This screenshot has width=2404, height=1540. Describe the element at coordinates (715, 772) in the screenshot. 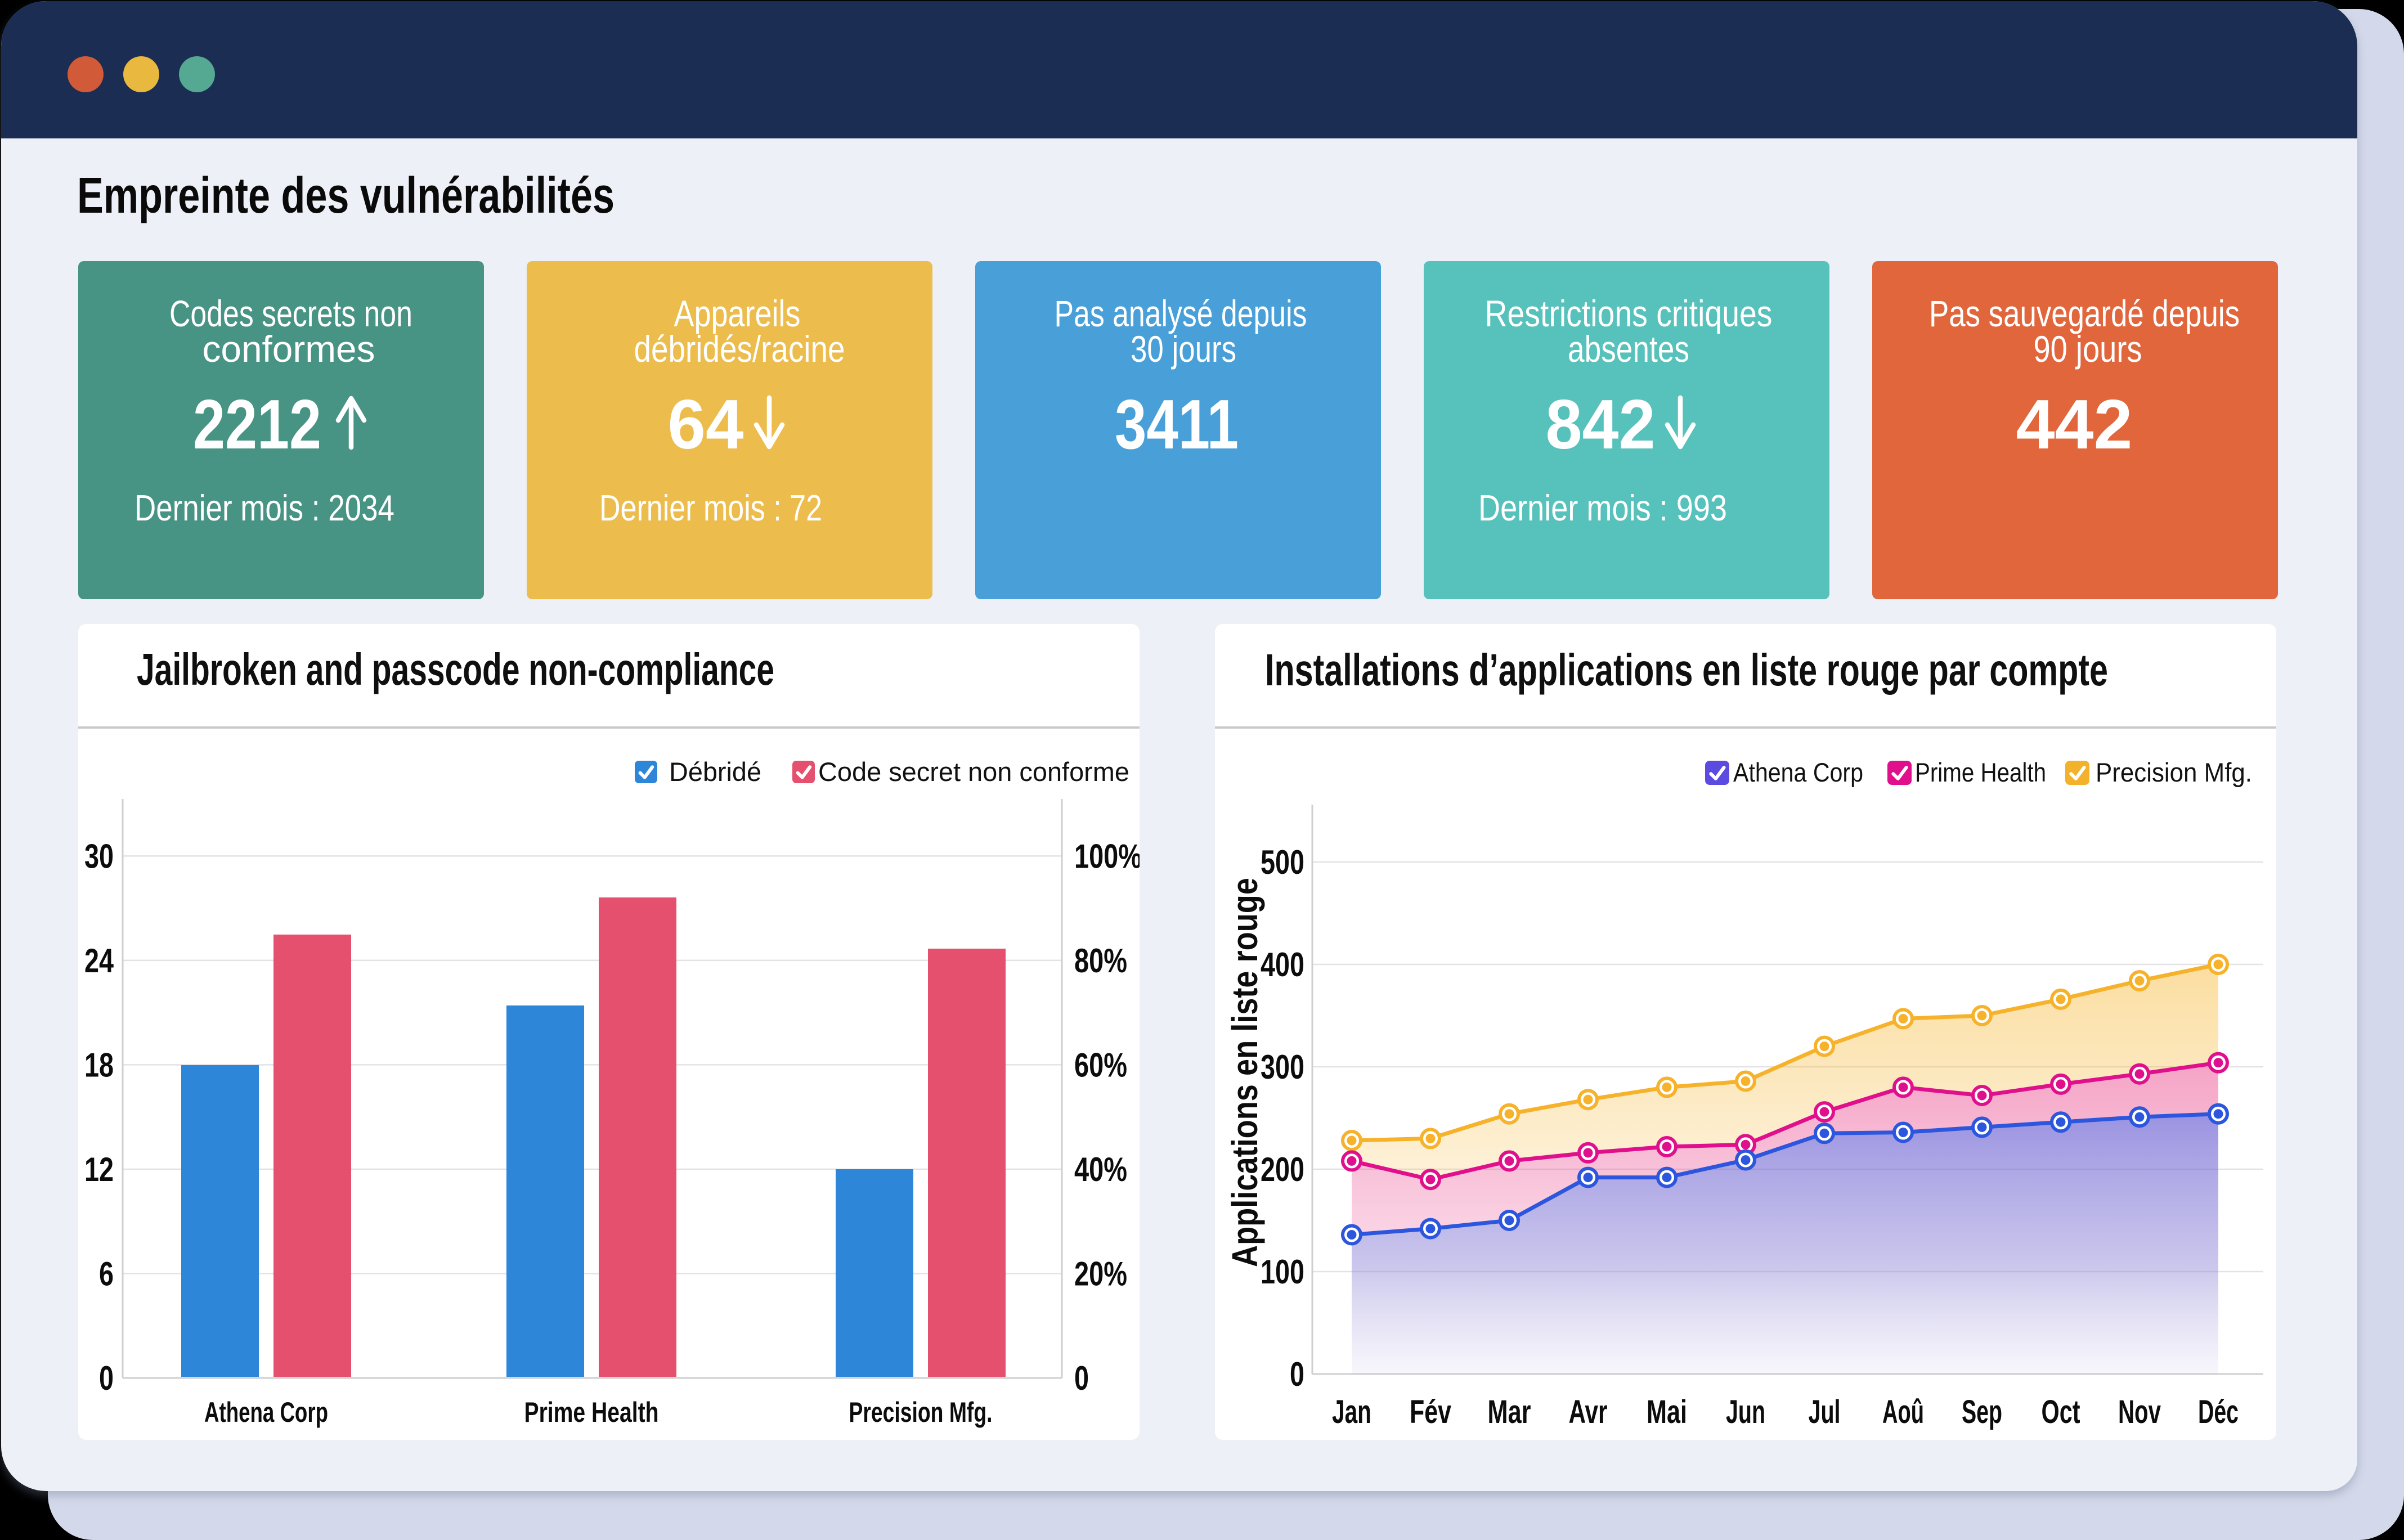

I see `svg-text: Débridé` at that location.